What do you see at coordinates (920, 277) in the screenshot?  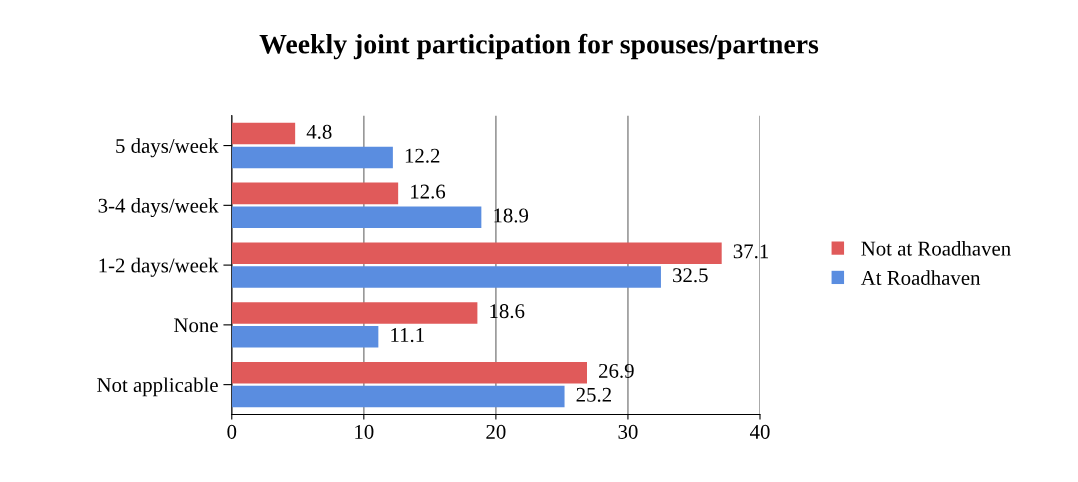 I see `legend-label: At Roadhaven` at bounding box center [920, 277].